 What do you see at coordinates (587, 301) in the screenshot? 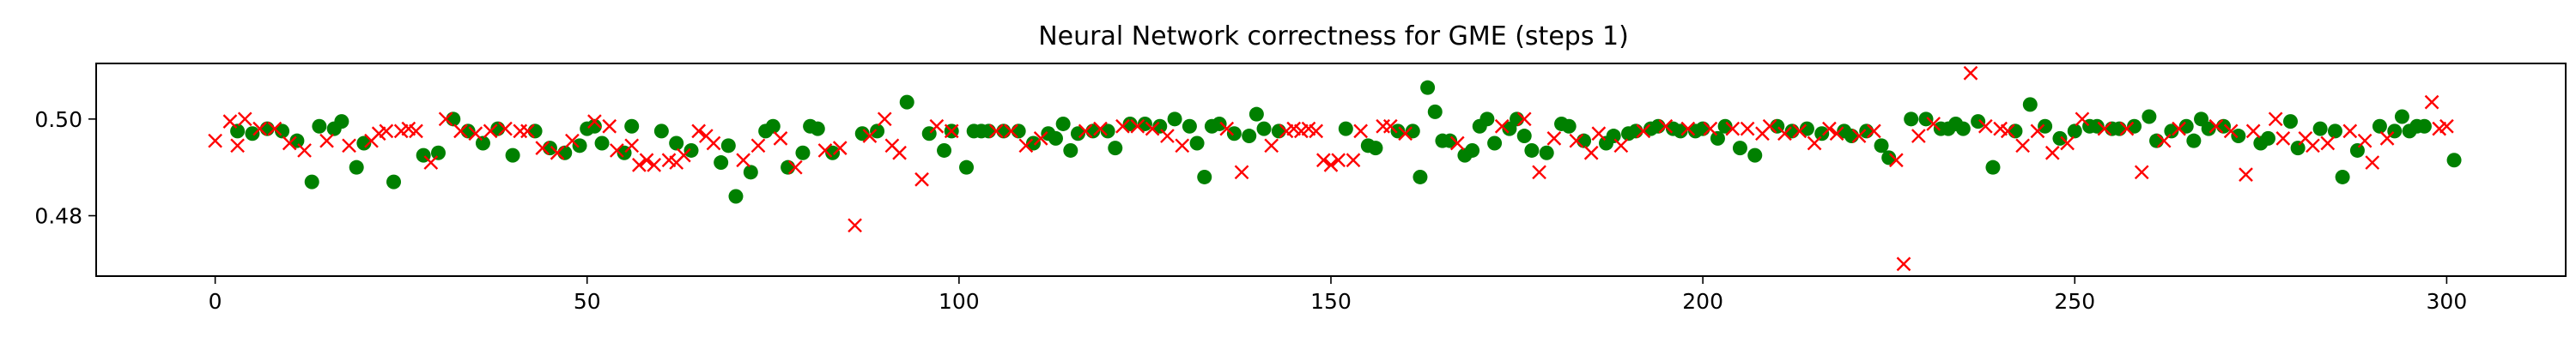
I see `x-tick-label: 50` at bounding box center [587, 301].